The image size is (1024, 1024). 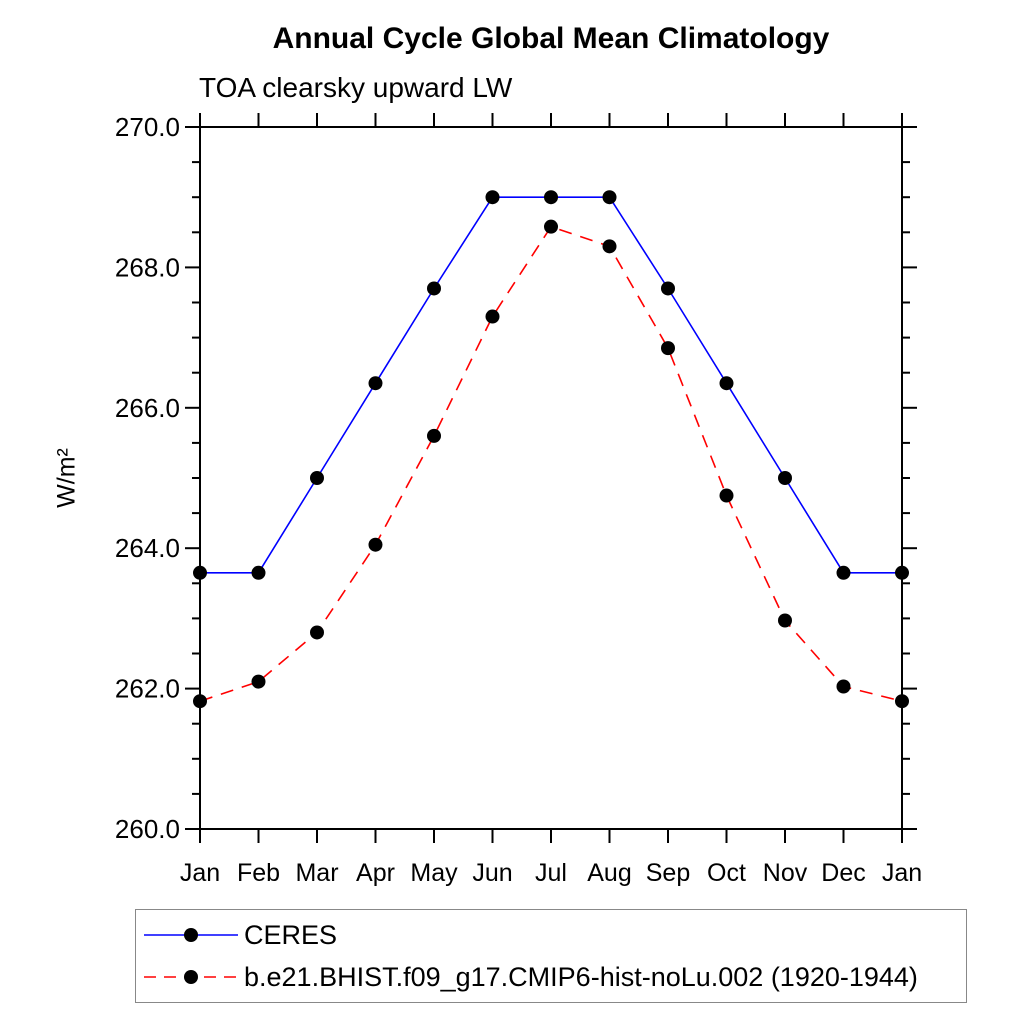 I want to click on legend-item-ceres: CERES, so click(x=553, y=935).